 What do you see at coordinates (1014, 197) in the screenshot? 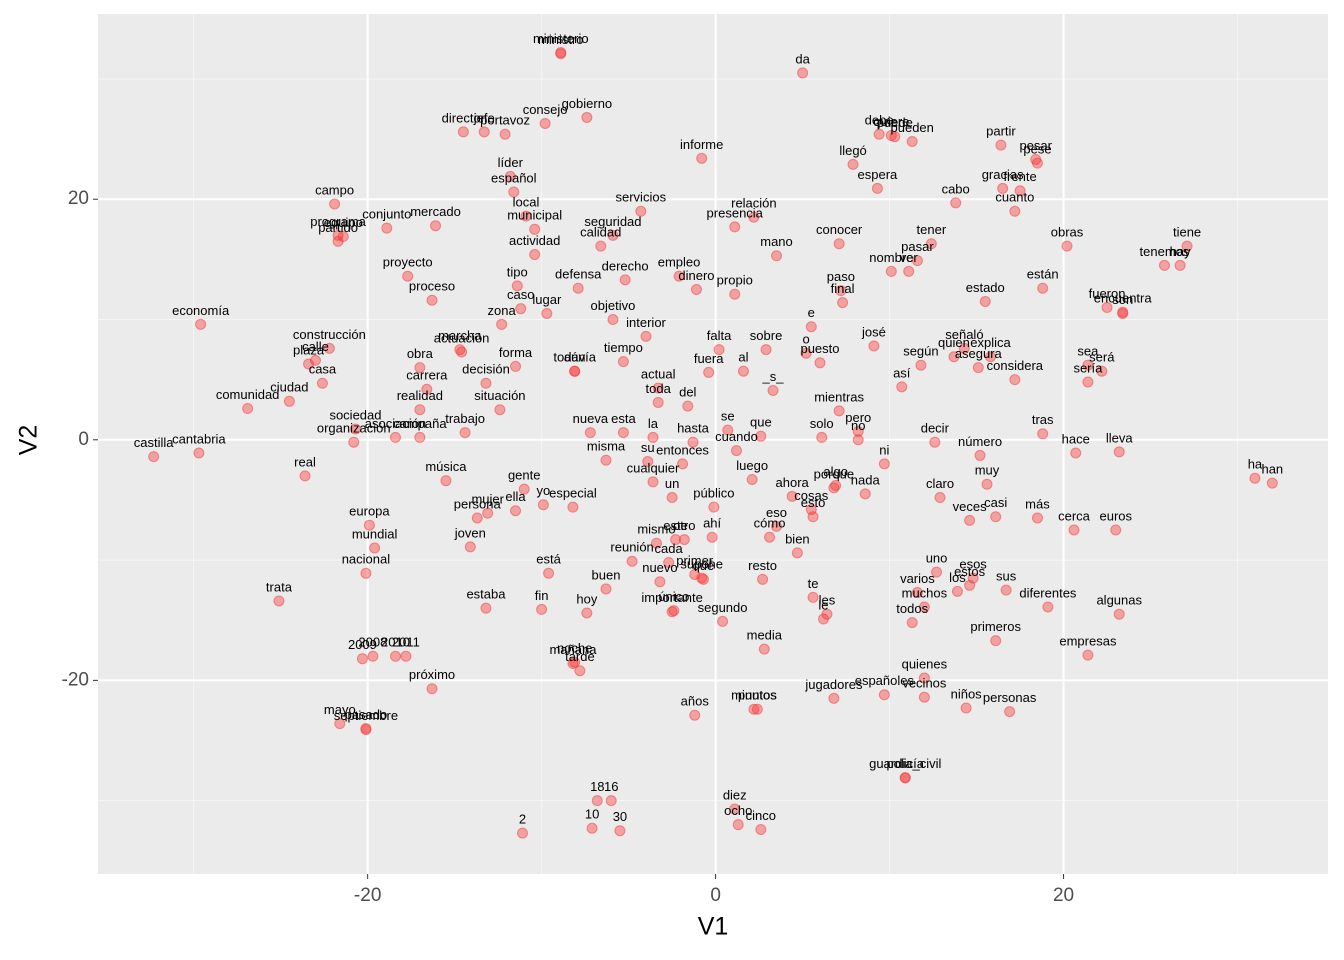
I see `point-label: cuanto` at bounding box center [1014, 197].